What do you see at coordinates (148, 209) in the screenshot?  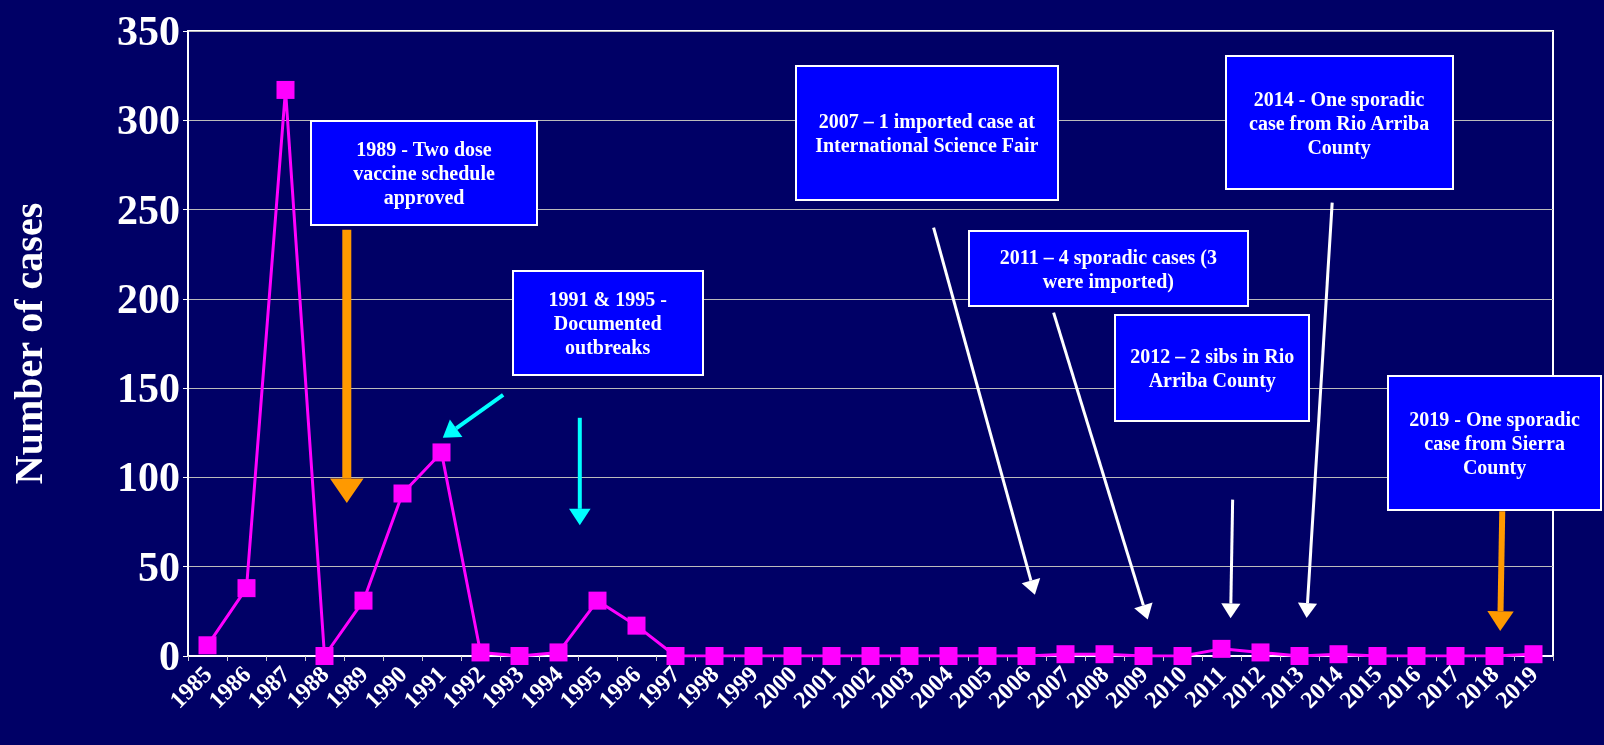 I see `y-tick-label: 250` at bounding box center [148, 209].